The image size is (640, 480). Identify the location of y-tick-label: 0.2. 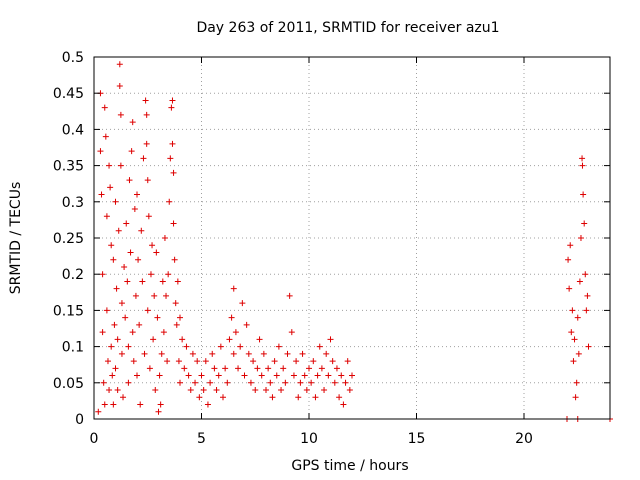
(73, 275).